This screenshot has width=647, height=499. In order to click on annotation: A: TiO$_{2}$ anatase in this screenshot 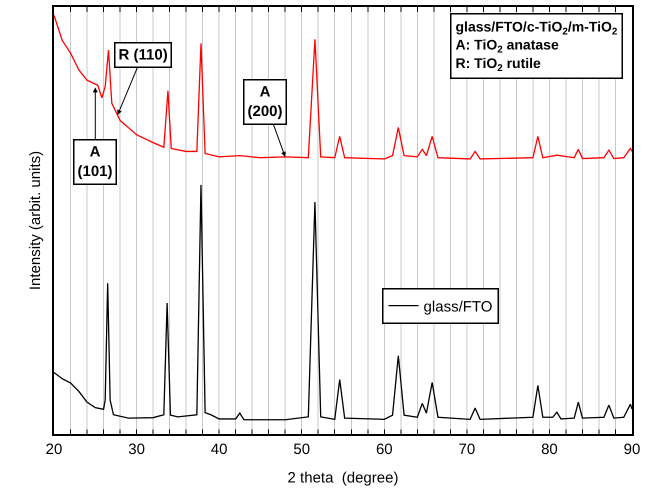, I will do `click(507, 46)`.